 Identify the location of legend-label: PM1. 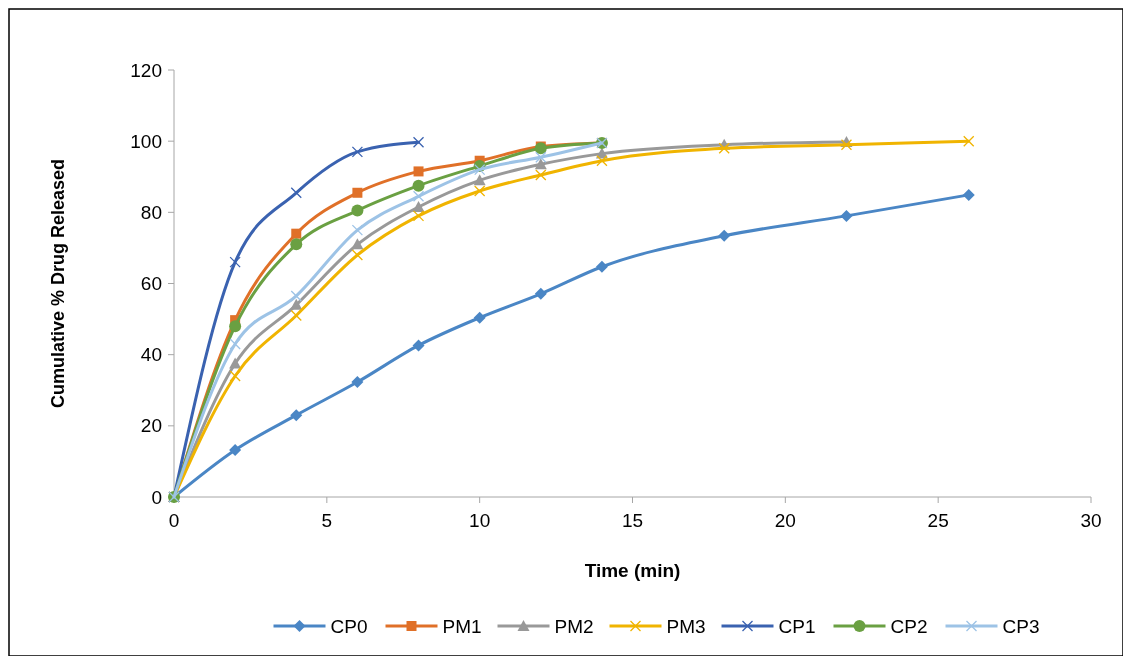
(462, 626).